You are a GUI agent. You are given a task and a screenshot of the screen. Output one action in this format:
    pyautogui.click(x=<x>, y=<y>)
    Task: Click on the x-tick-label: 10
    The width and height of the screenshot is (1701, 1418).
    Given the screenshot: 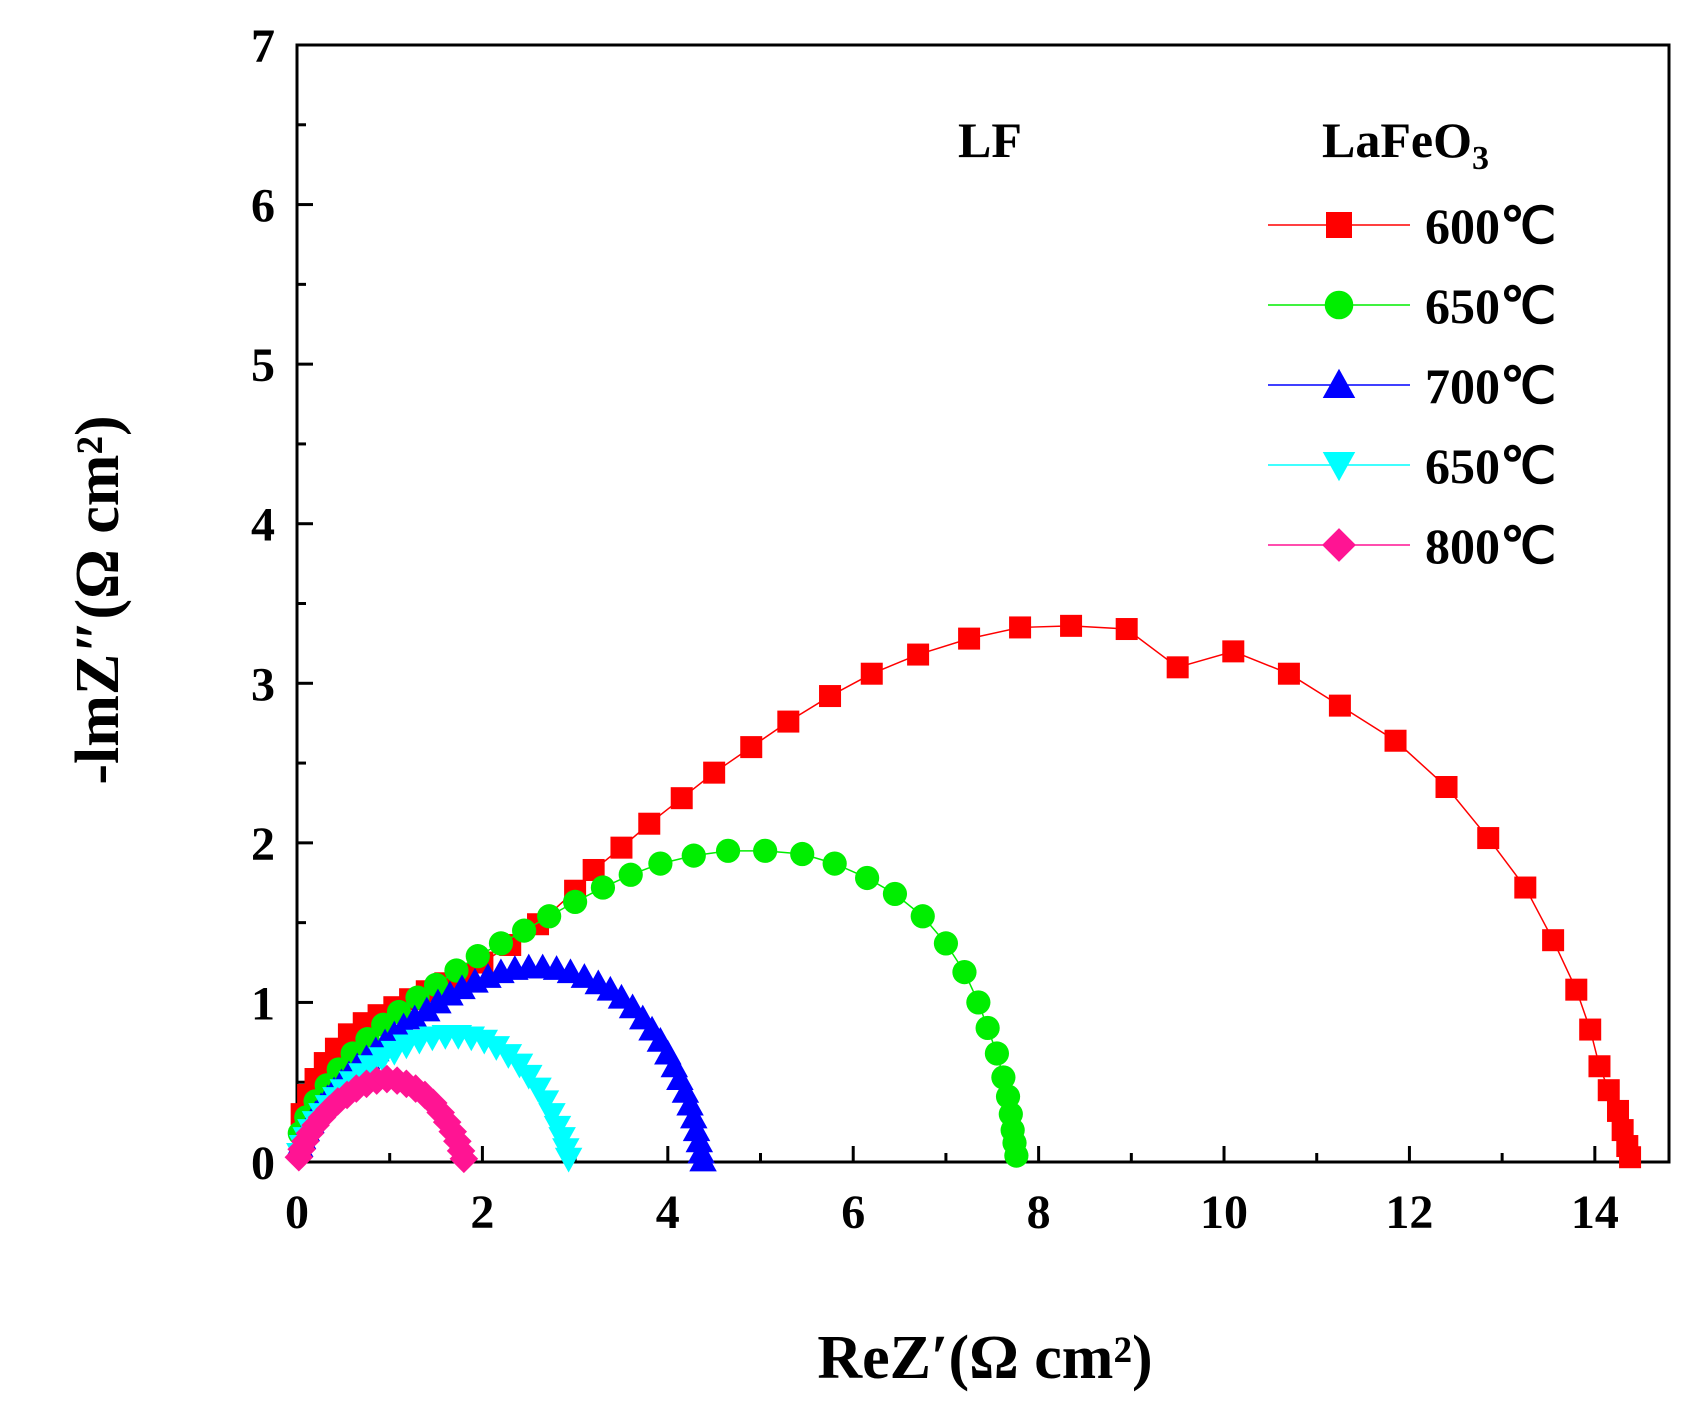 What is the action you would take?
    pyautogui.click(x=1224, y=1212)
    